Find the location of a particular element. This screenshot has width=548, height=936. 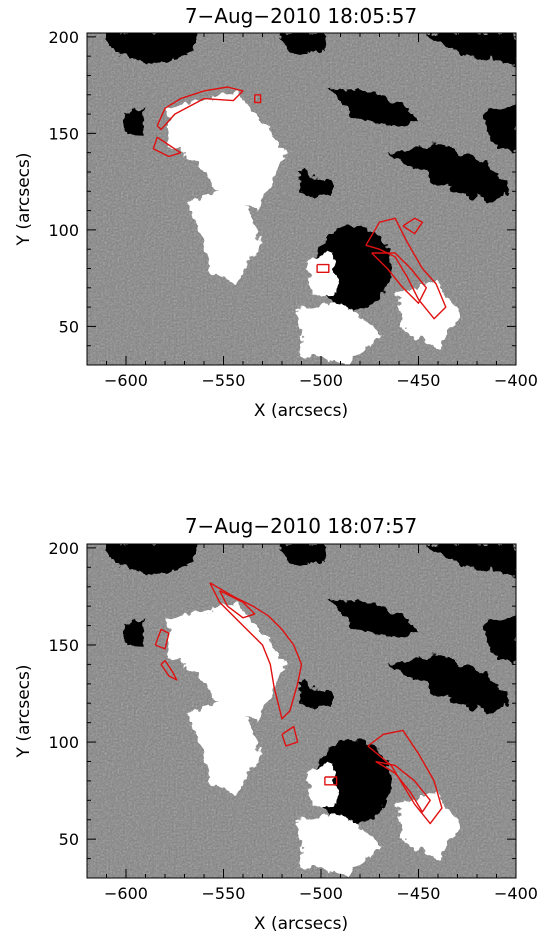

panel-title: 7−Aug−2010 18:07:57 is located at coordinates (301, 526).